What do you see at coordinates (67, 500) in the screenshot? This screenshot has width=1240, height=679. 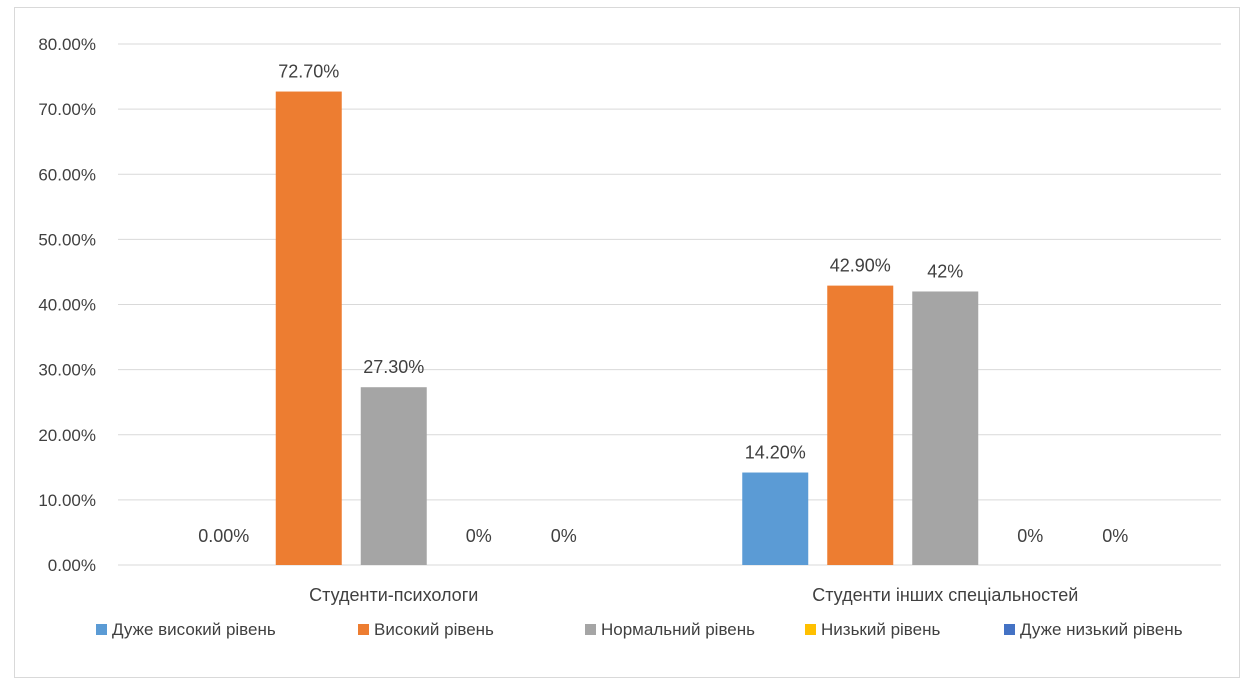 I see `y-tick-label: 10.00%` at bounding box center [67, 500].